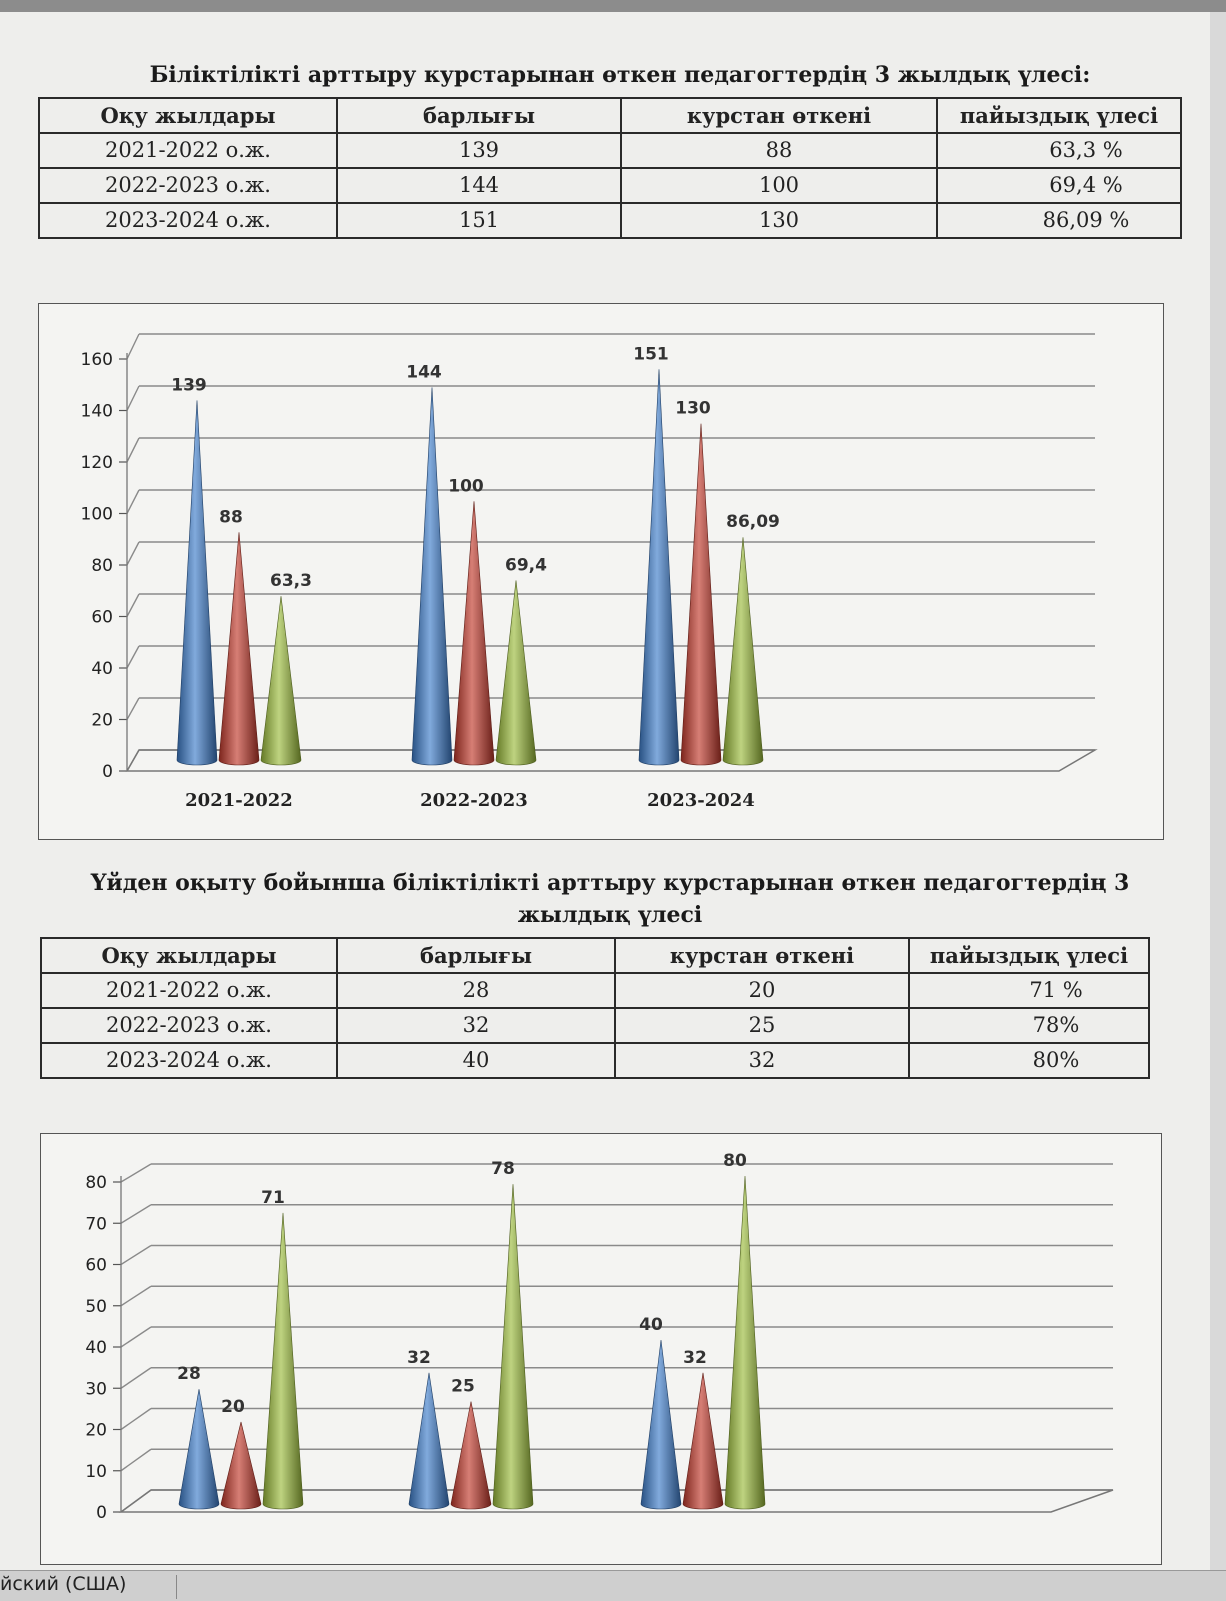 Image resolution: width=1226 pixels, height=1601 pixels. I want to click on x-category-label: 2021-2022, so click(239, 800).